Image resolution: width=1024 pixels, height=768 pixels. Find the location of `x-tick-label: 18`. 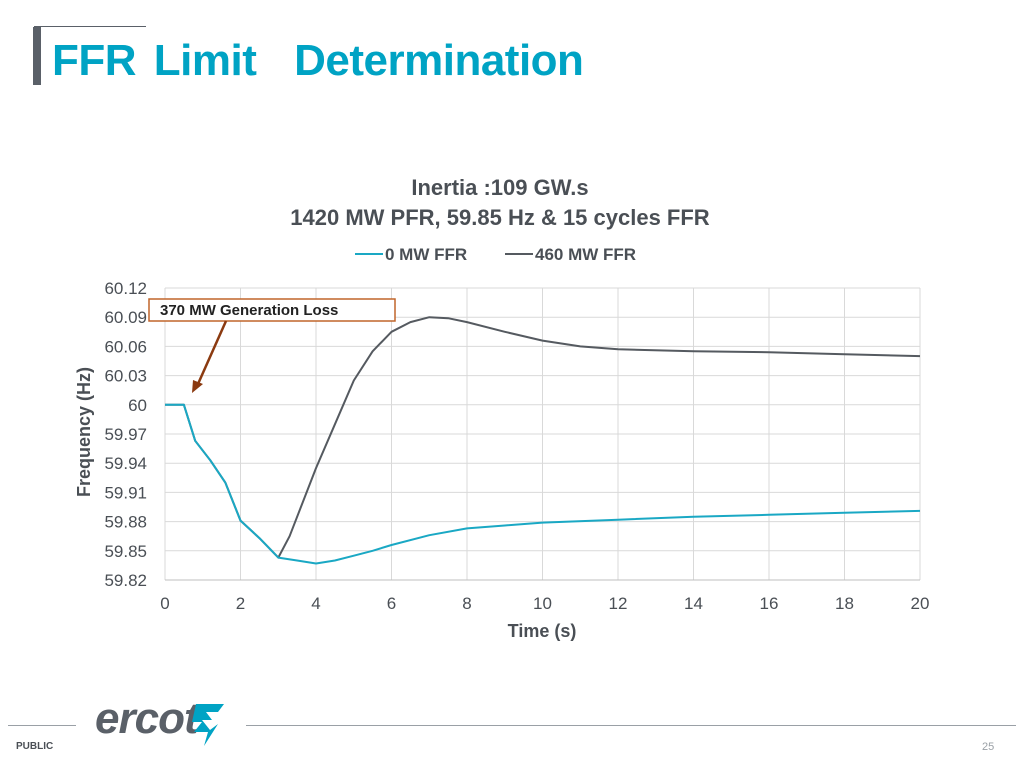

x-tick-label: 18 is located at coordinates (844, 603).